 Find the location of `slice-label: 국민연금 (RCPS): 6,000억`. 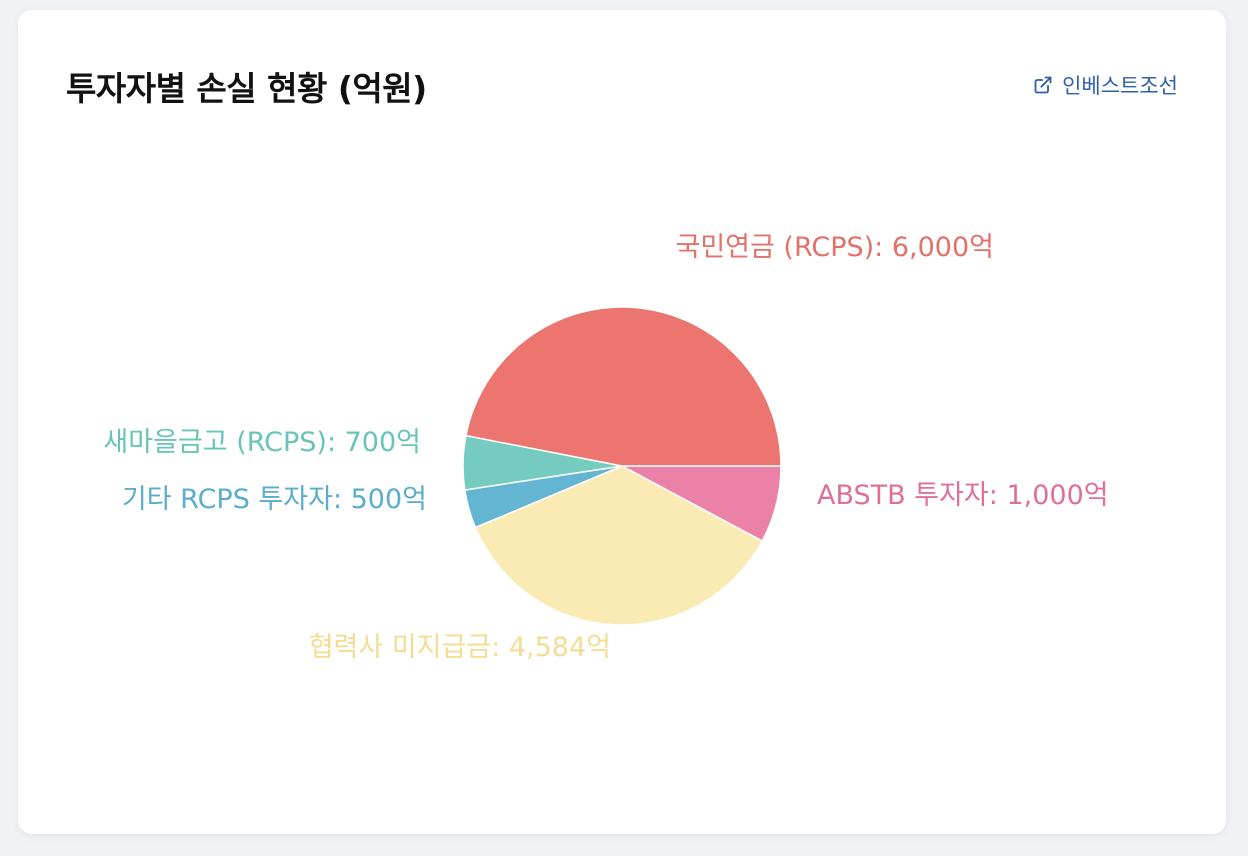

slice-label: 국민연금 (RCPS): 6,000억 is located at coordinates (834, 247).